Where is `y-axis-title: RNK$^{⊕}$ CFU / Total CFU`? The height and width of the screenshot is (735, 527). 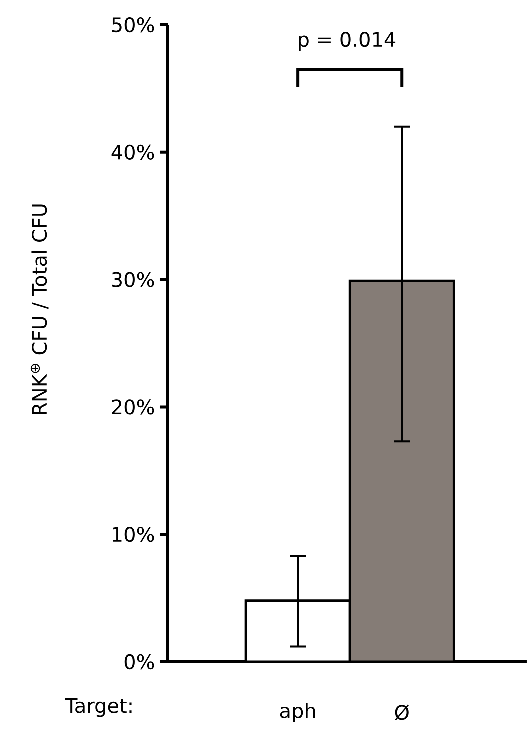
y-axis-title: RNK$^{⊕}$ CFU / Total CFU is located at coordinates (39, 309).